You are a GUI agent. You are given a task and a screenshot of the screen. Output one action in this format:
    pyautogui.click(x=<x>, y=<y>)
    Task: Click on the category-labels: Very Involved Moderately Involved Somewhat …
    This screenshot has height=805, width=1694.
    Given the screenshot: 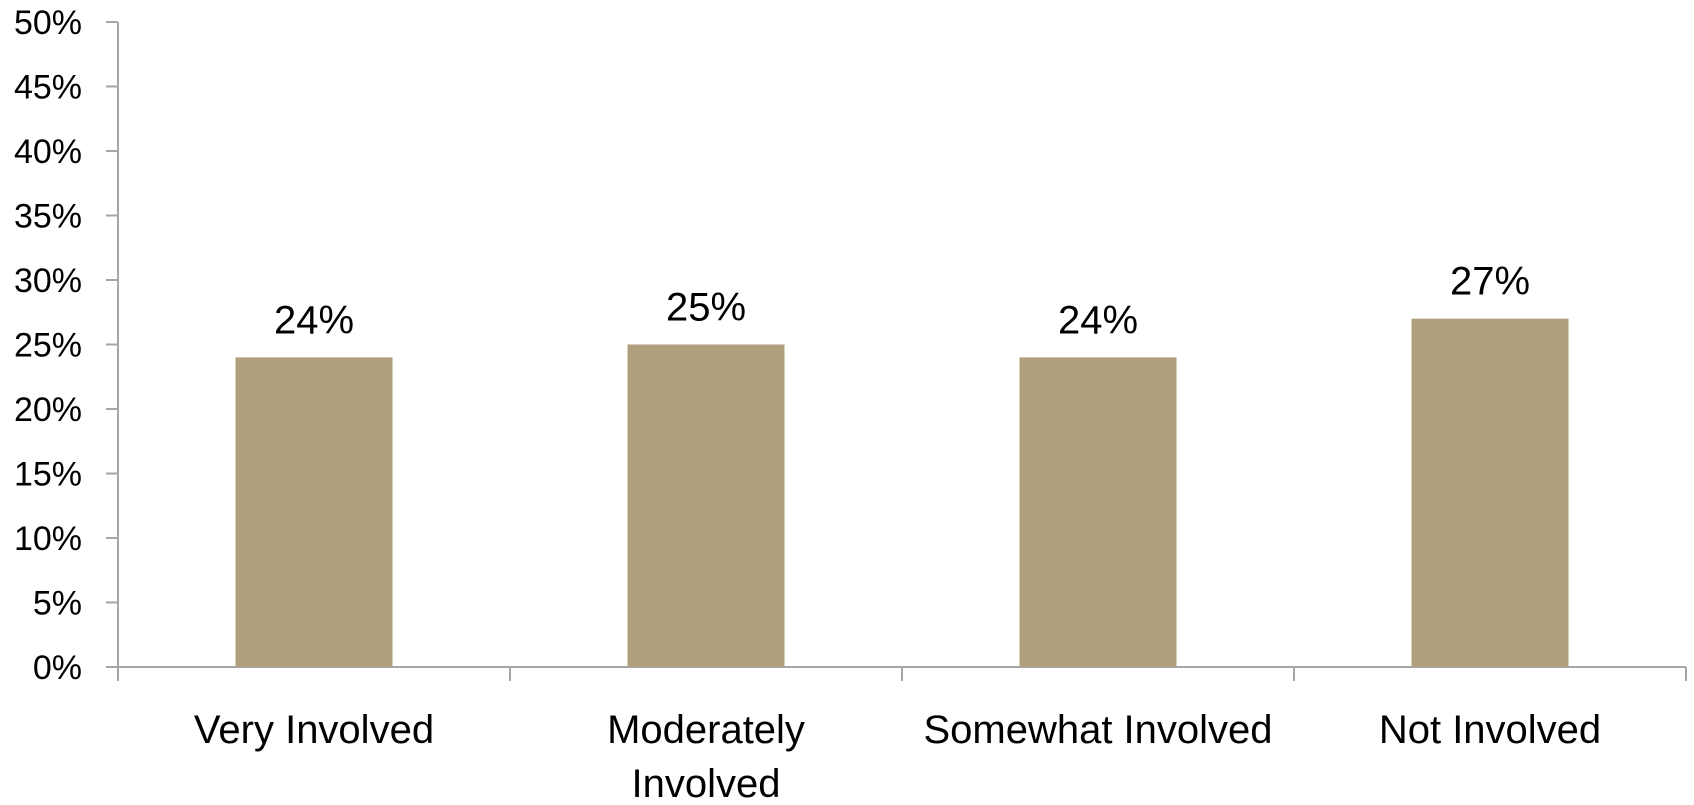 What is the action you would take?
    pyautogui.click(x=897, y=756)
    